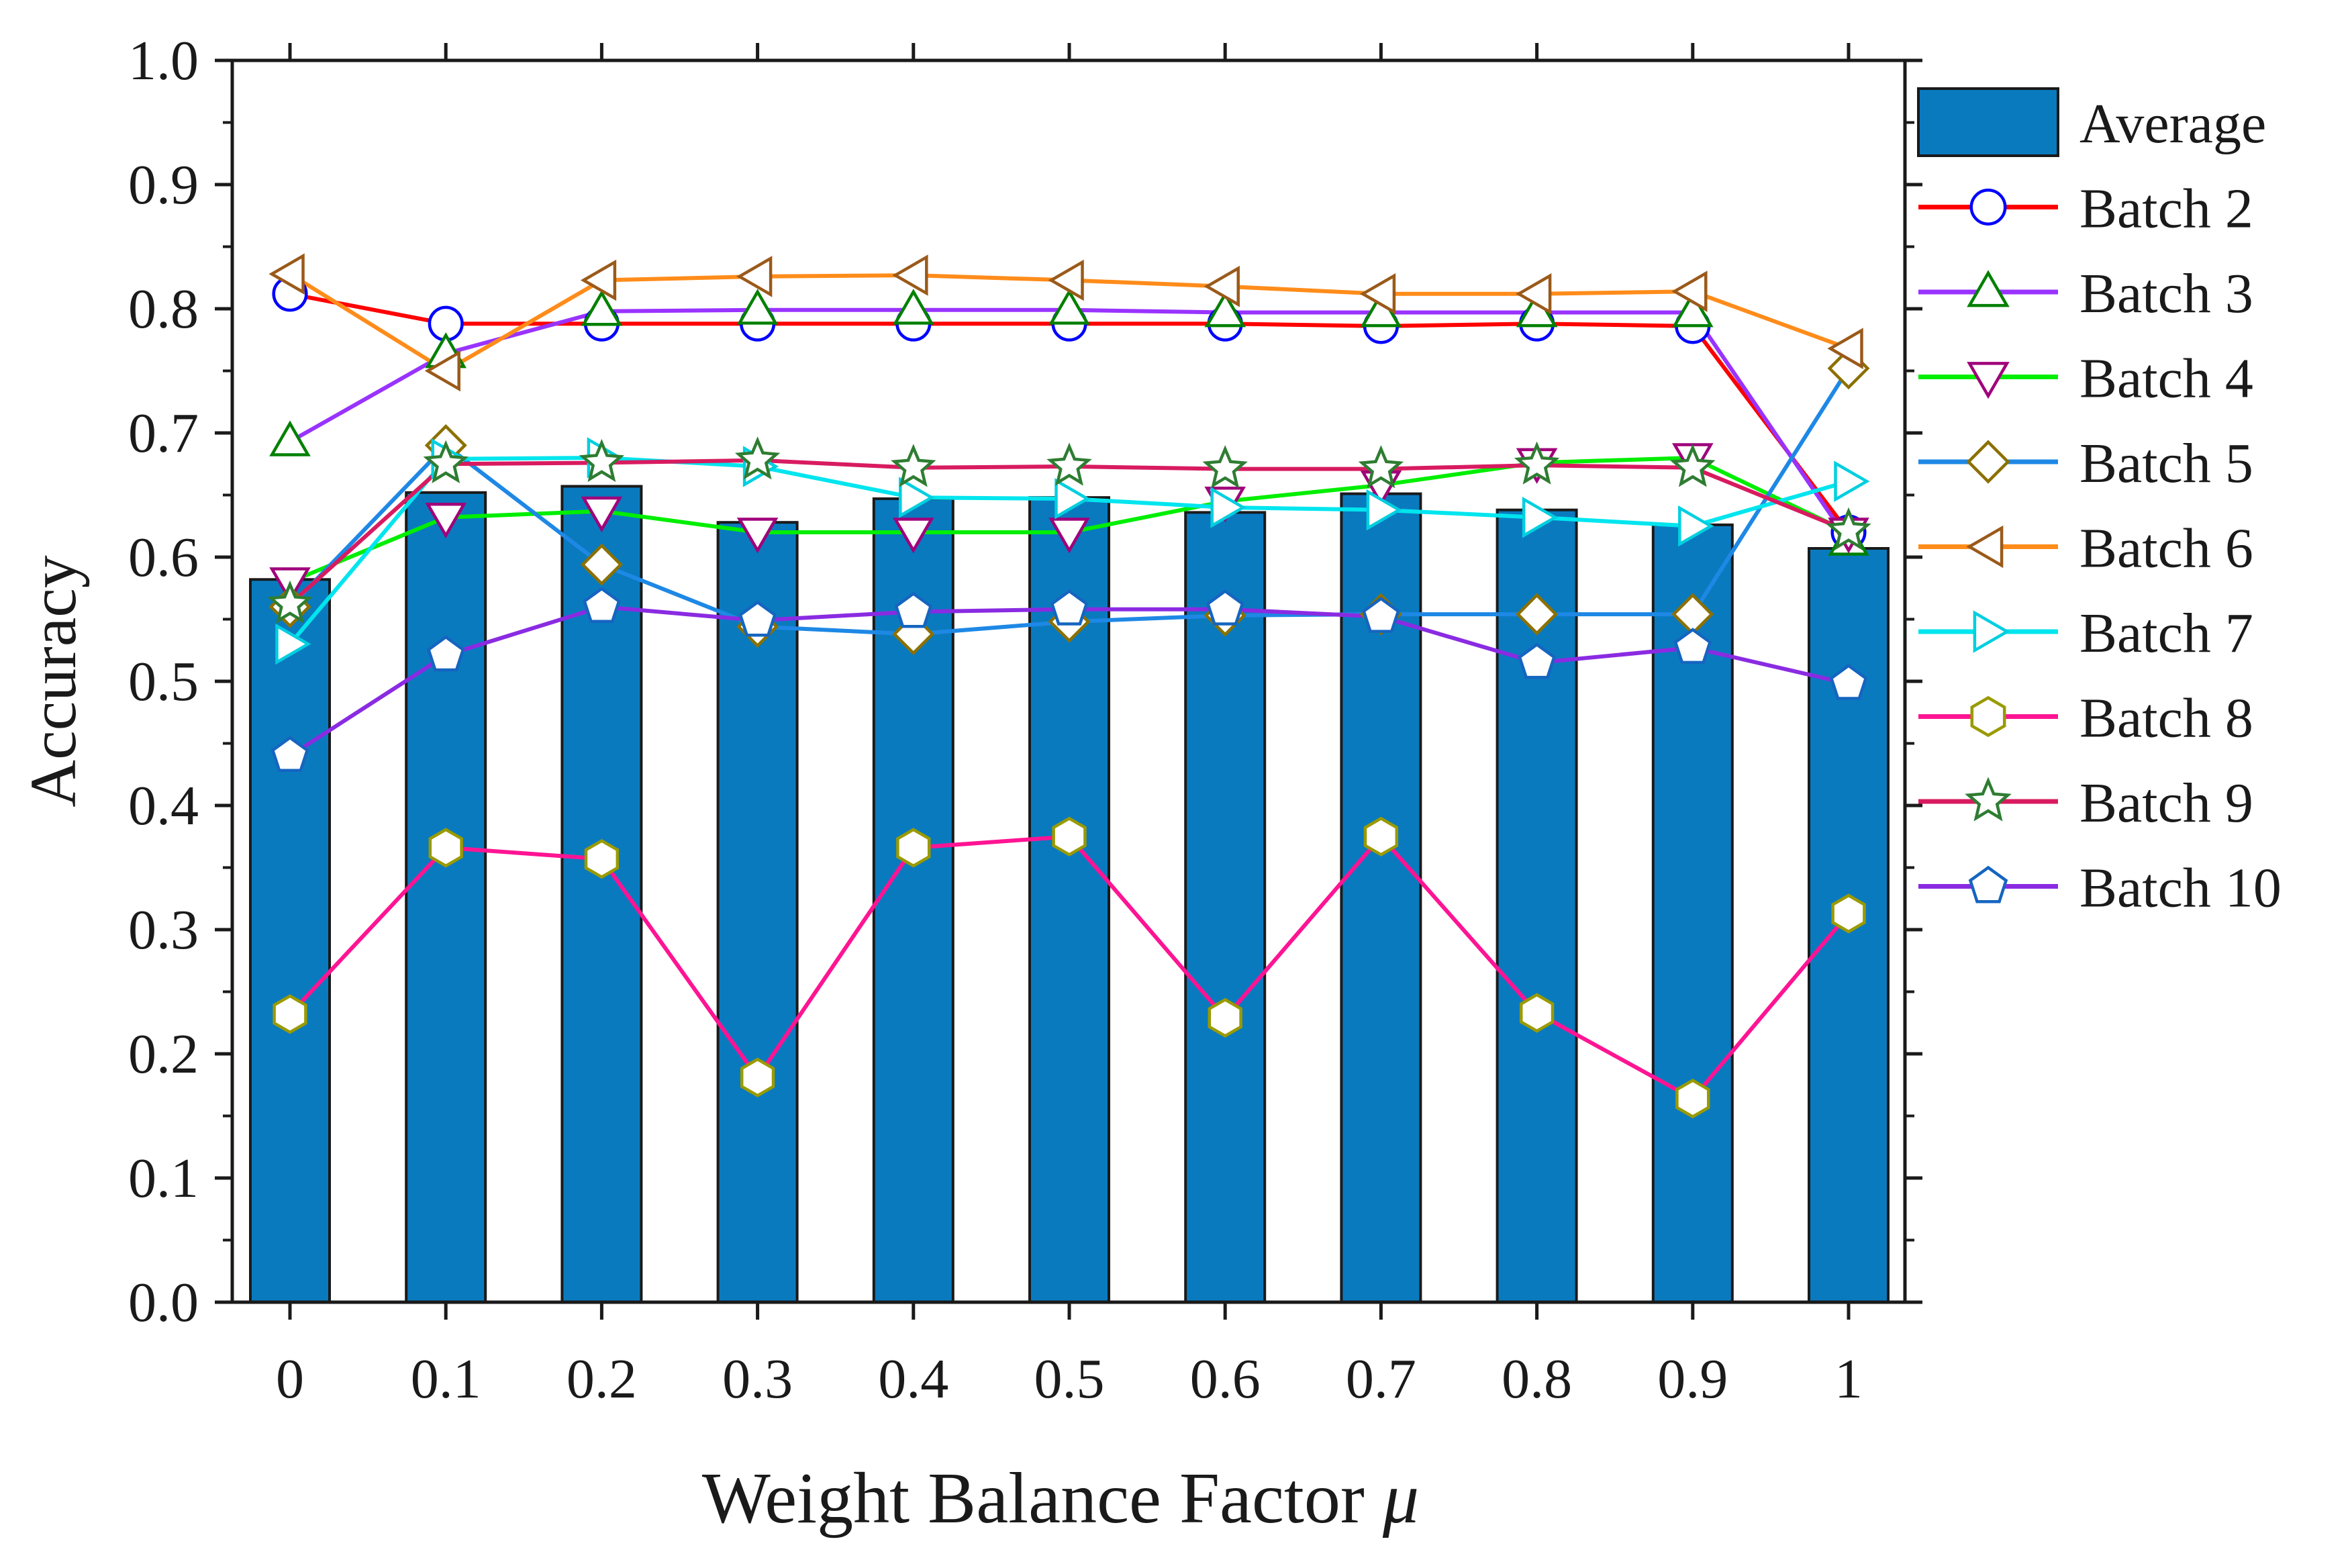  What do you see at coordinates (1066, 280) in the screenshot?
I see `marker-batch-6-0.5` at bounding box center [1066, 280].